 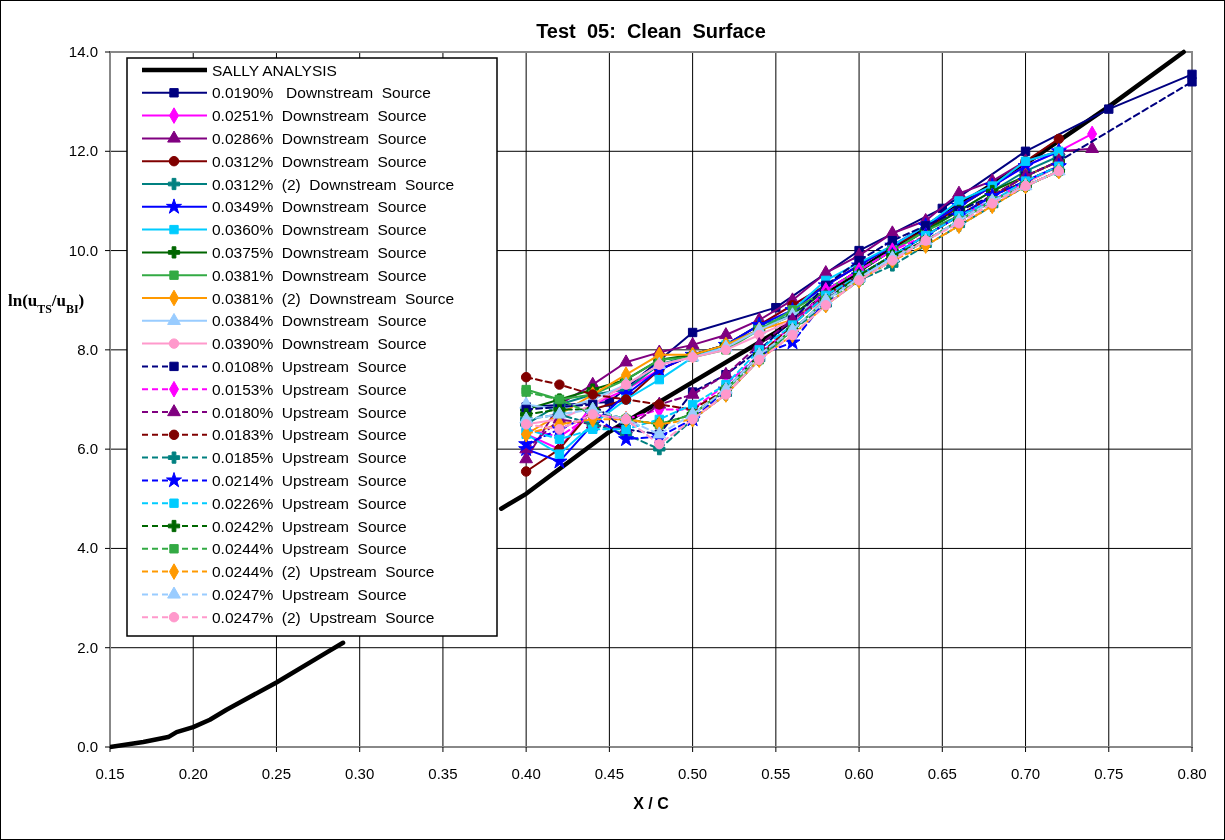 I want to click on x-tick-label: 0.15, so click(x=110, y=773).